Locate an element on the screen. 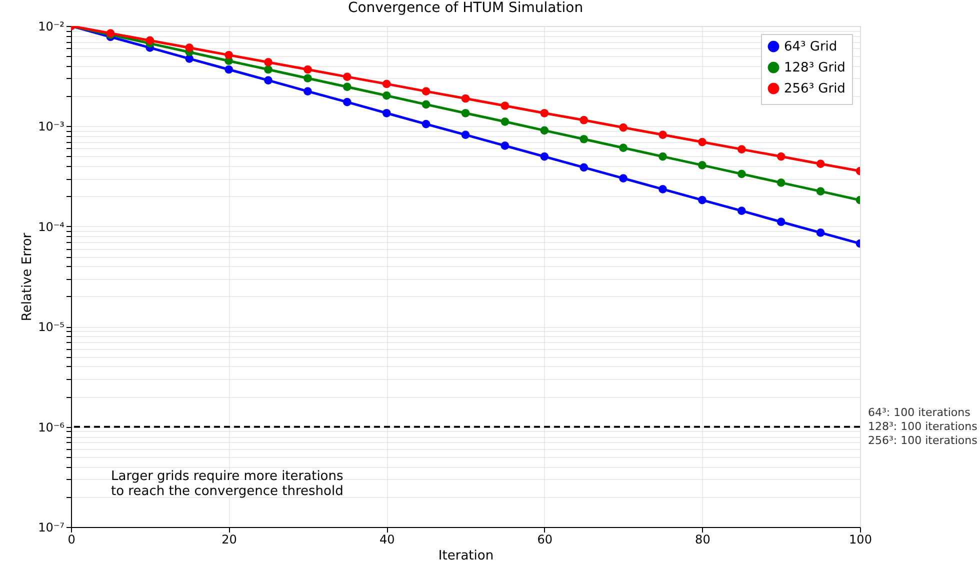 The width and height of the screenshot is (980, 576). legend-label: 128³ Grid is located at coordinates (815, 68).